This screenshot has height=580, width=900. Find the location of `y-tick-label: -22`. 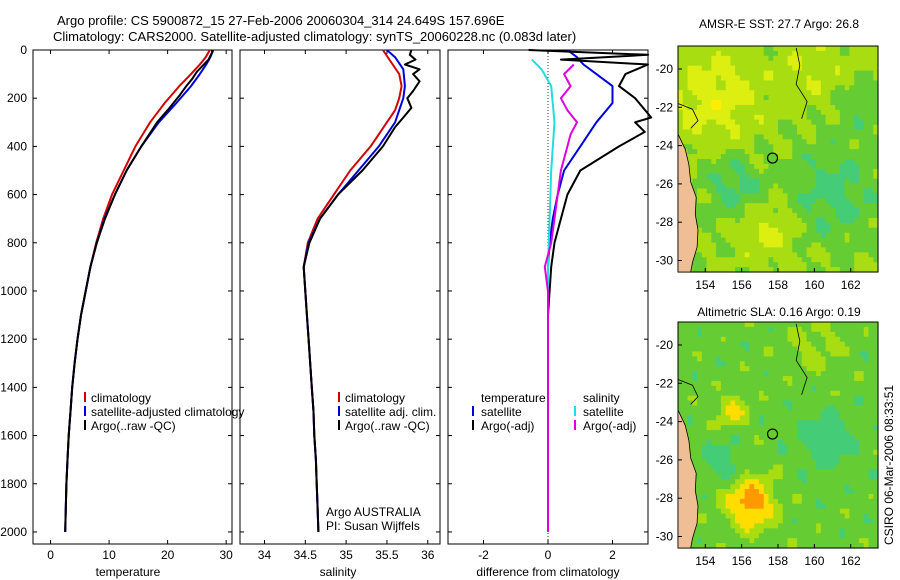

y-tick-label: -22 is located at coordinates (665, 383).